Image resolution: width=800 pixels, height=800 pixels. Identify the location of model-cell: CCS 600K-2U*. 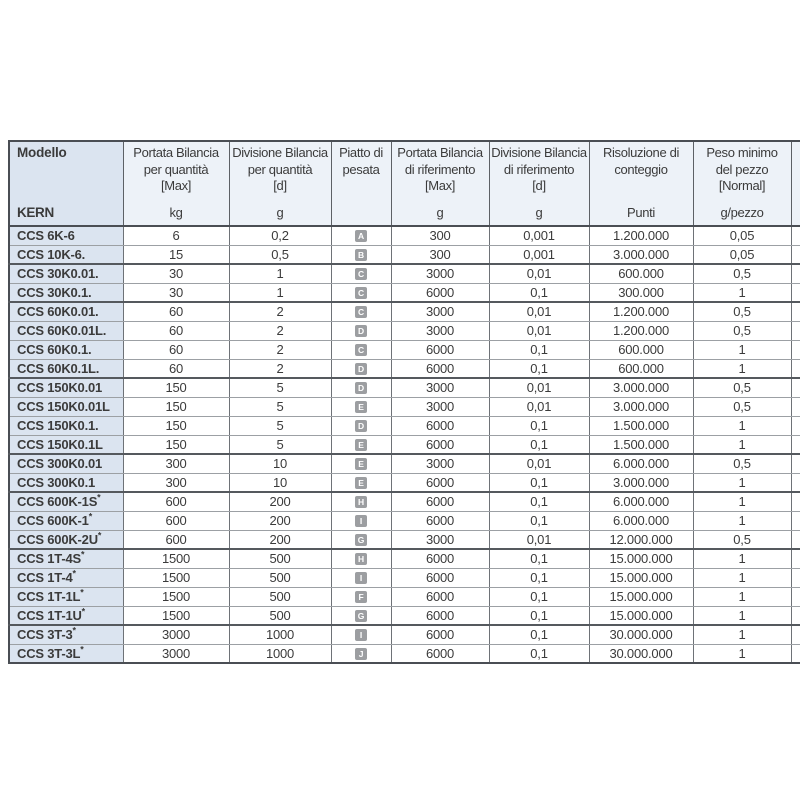
(66, 539).